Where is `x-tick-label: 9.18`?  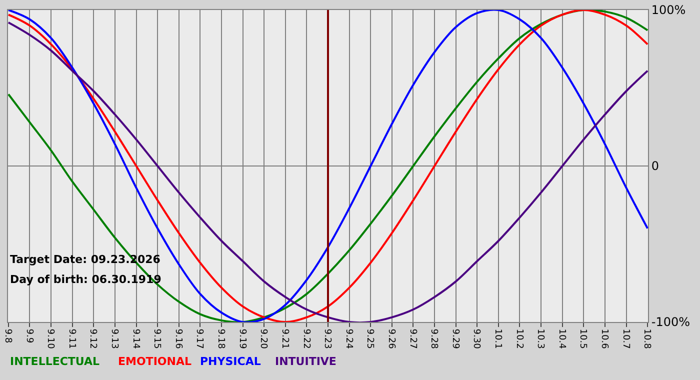 x-tick-label: 9.18 is located at coordinates (221, 339).